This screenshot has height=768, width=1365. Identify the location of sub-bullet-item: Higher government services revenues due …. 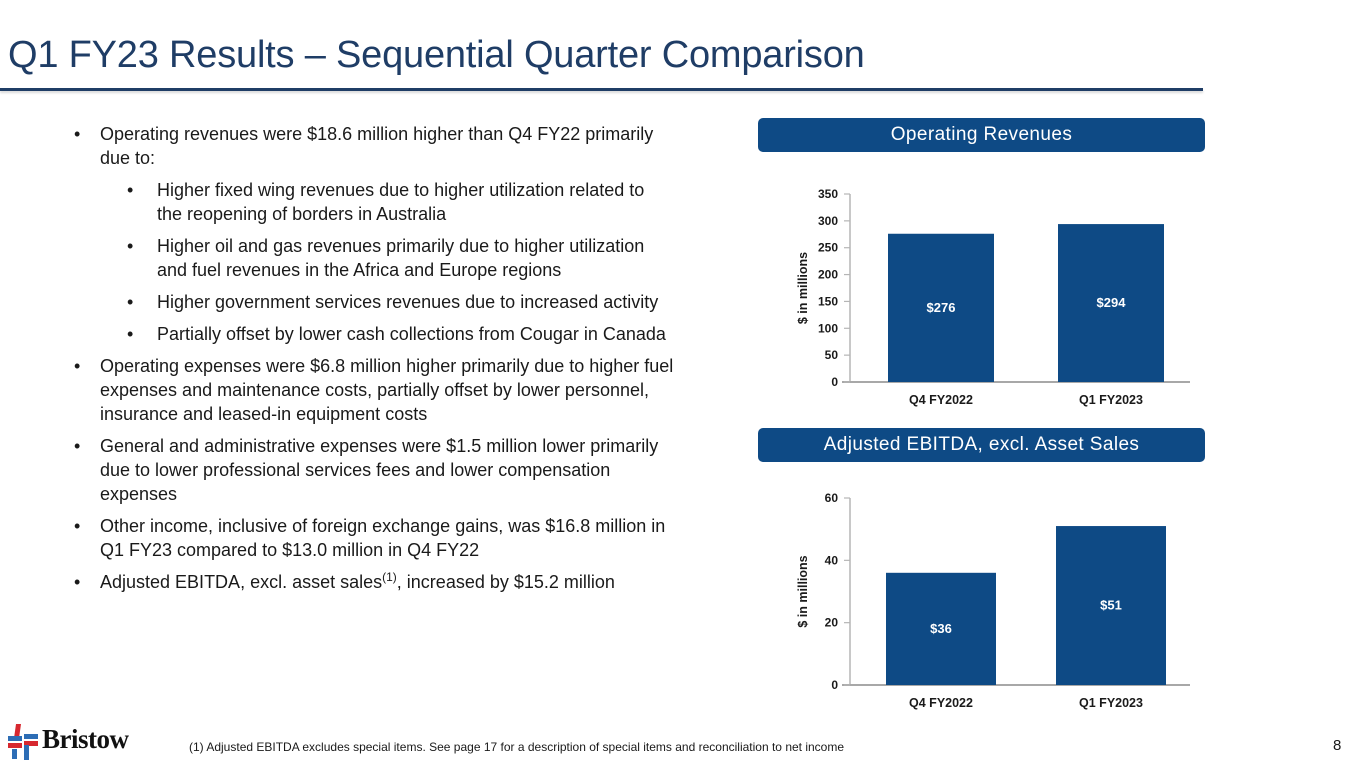
(374, 302).